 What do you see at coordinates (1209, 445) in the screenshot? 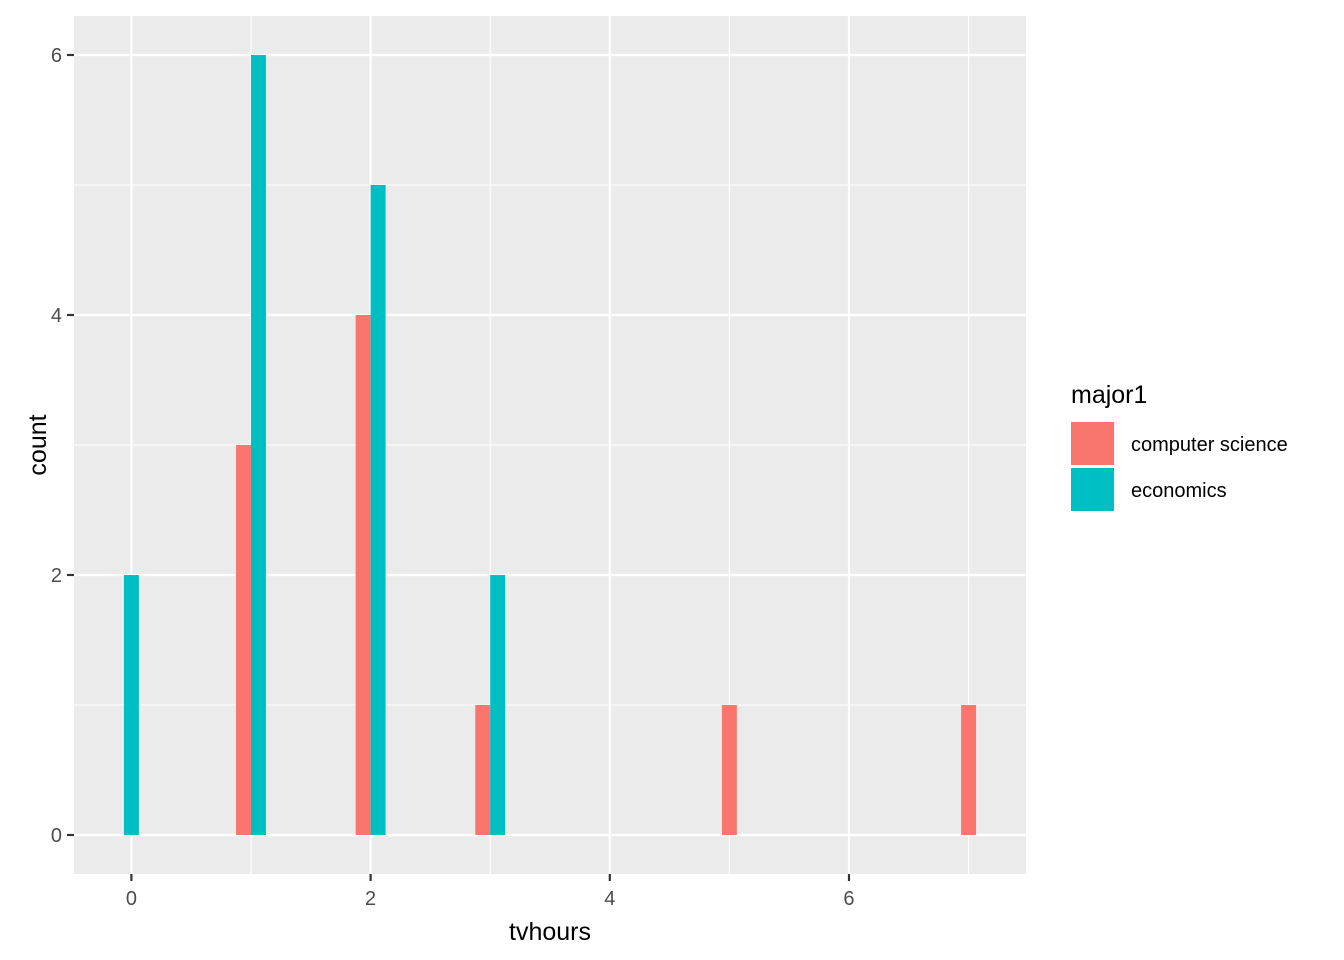
I see `legend-label: computer science` at bounding box center [1209, 445].